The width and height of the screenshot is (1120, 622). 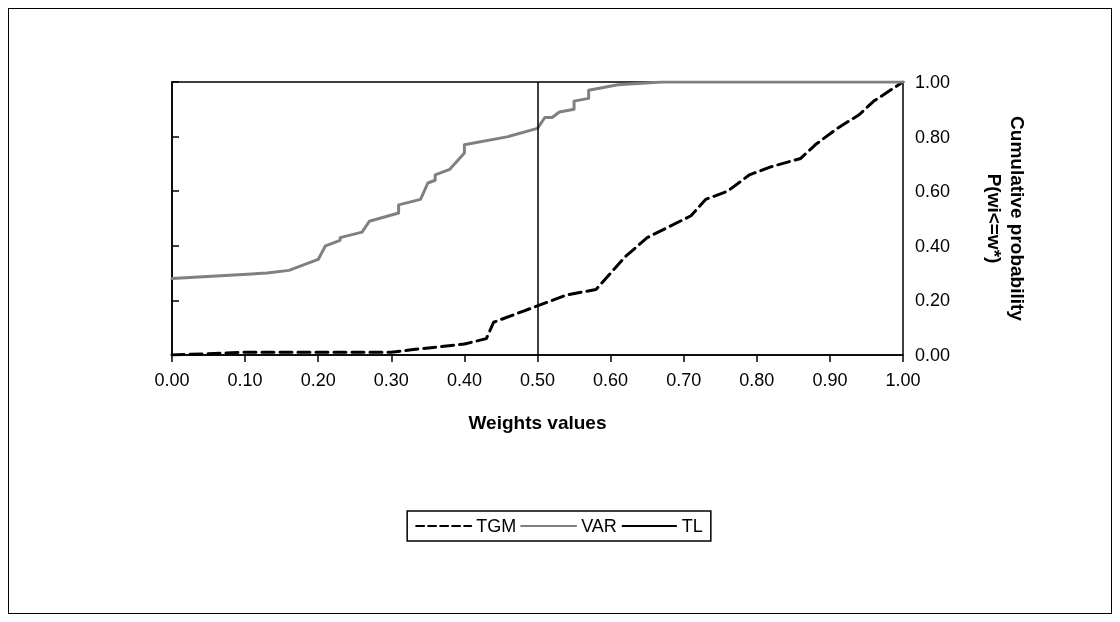 I want to click on y-axis-title: Cumulative probability P(wi<=w*), so click(x=1006, y=219).